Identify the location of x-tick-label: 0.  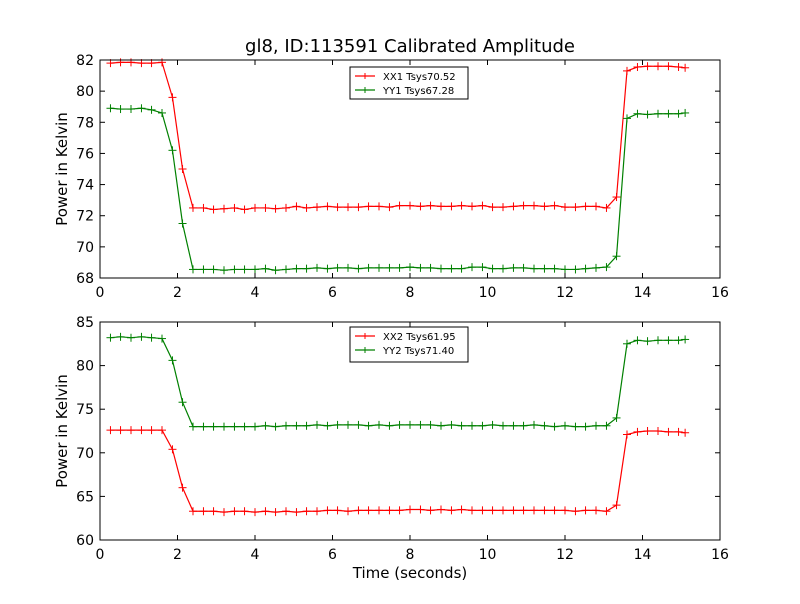
(100, 555).